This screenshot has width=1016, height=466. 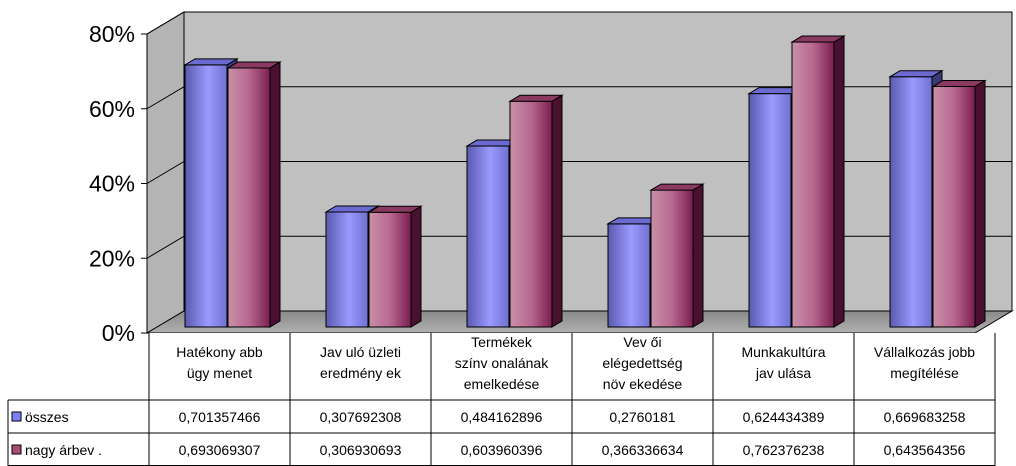 I want to click on data-value: 0,306930693, so click(x=361, y=450).